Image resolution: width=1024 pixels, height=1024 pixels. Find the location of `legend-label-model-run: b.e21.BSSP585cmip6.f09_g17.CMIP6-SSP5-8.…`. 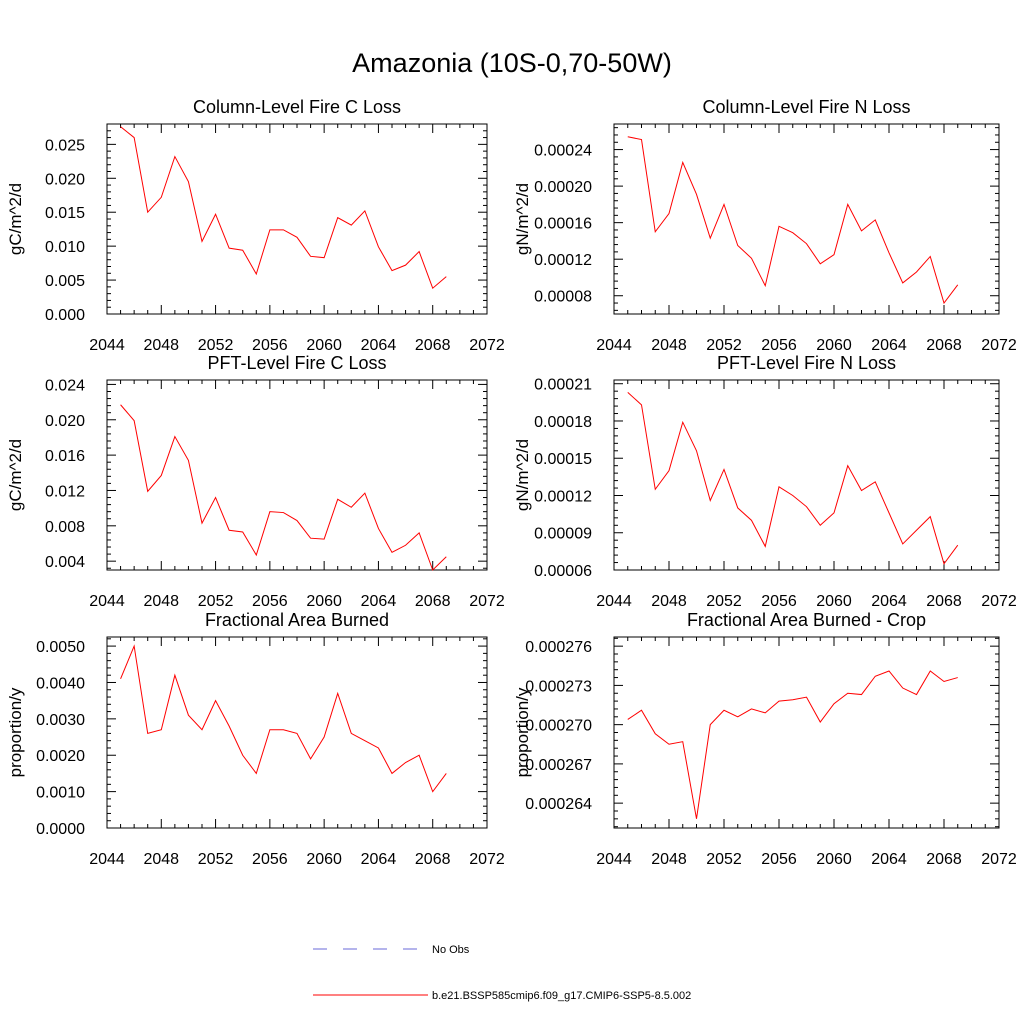

legend-label-model-run: b.e21.BSSP585cmip6.f09_g17.CMIP6-SSP5-8.… is located at coordinates (561, 996).